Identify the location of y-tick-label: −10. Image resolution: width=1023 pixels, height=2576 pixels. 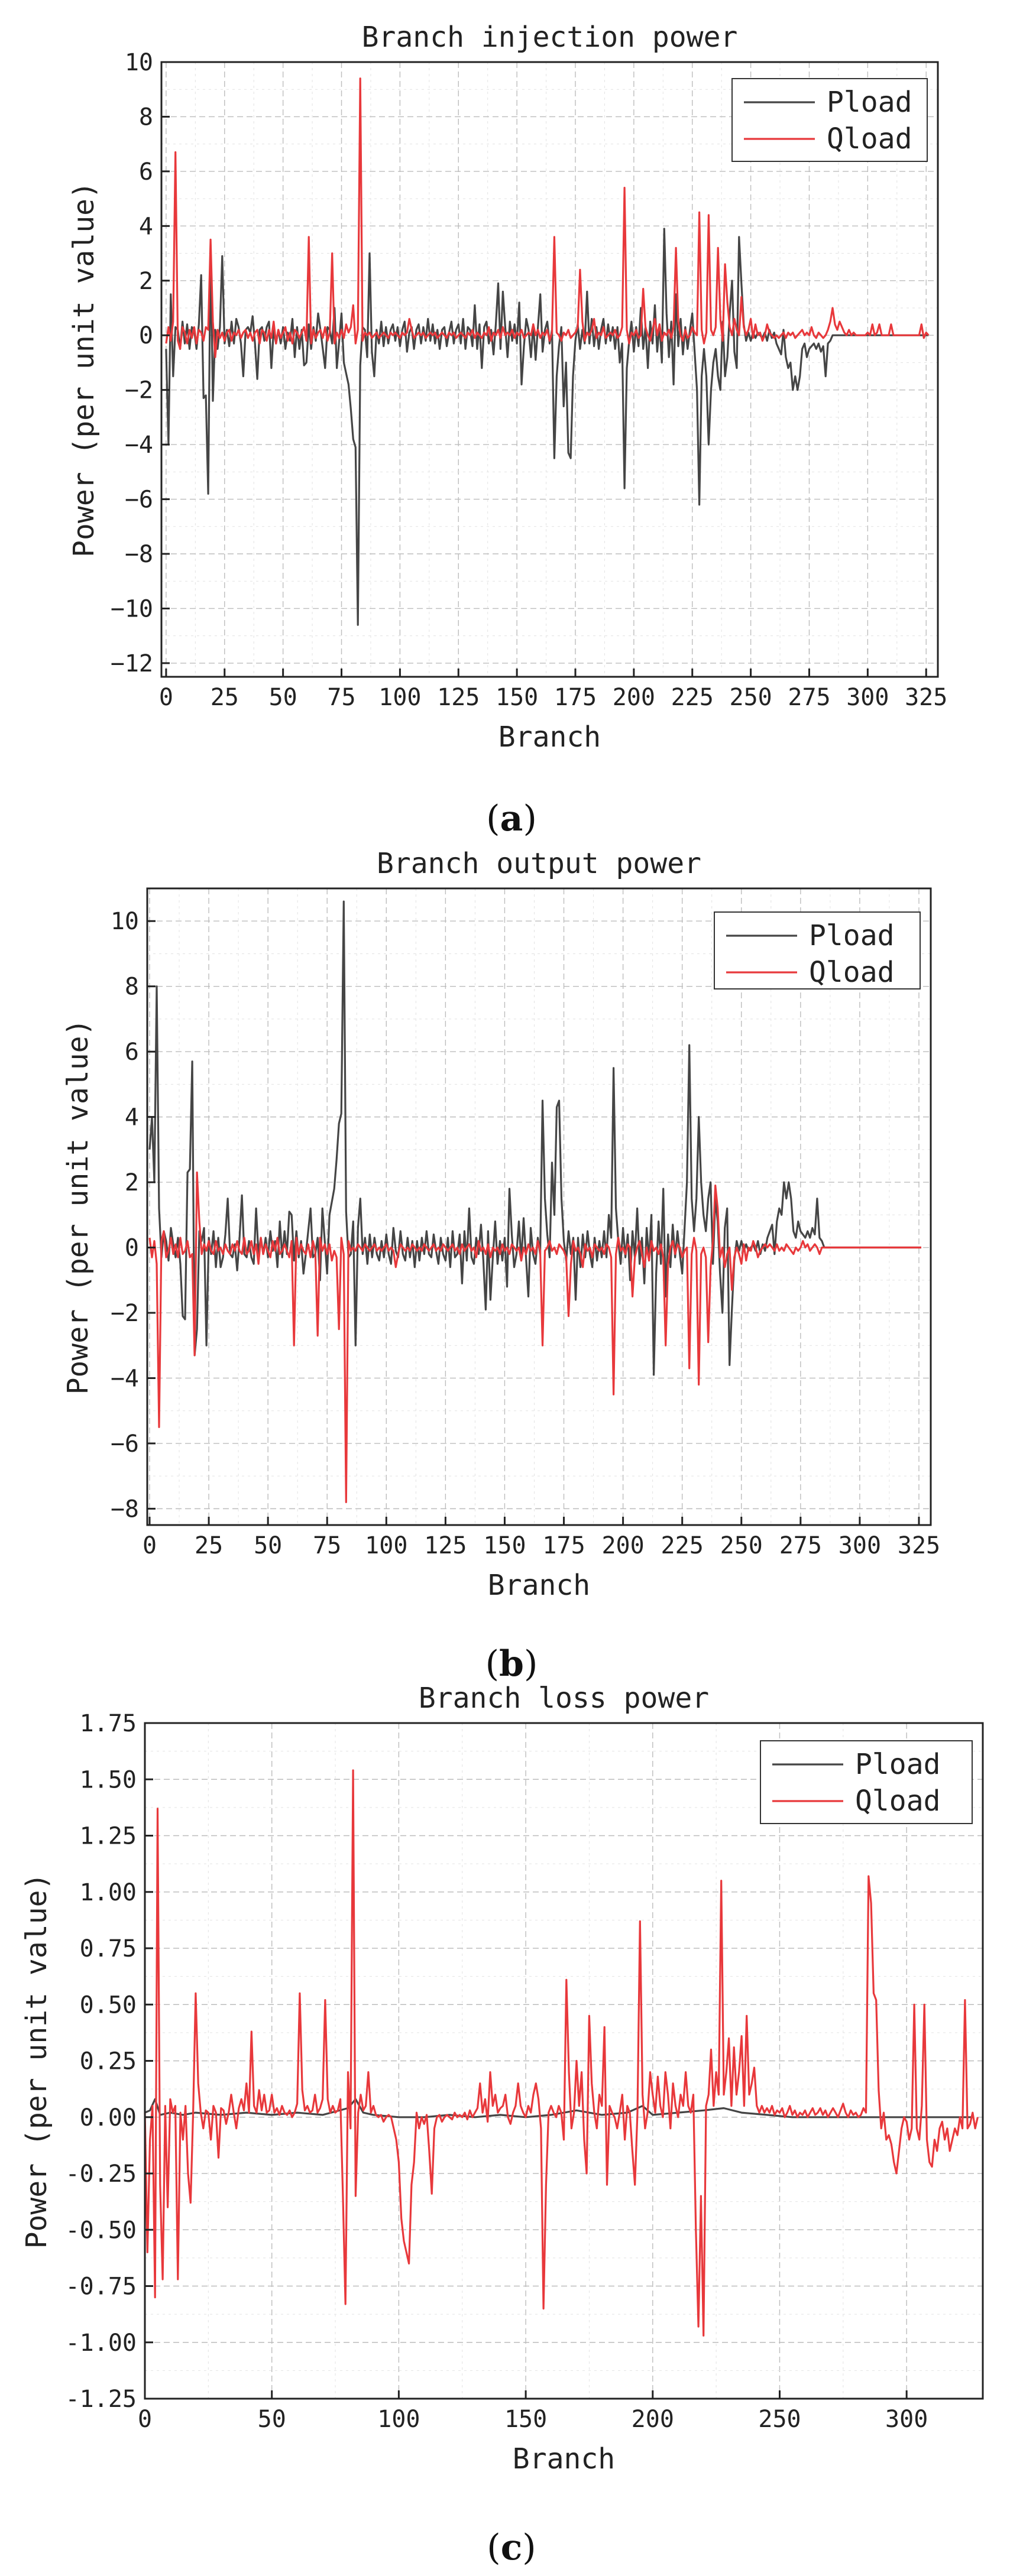
(132, 608).